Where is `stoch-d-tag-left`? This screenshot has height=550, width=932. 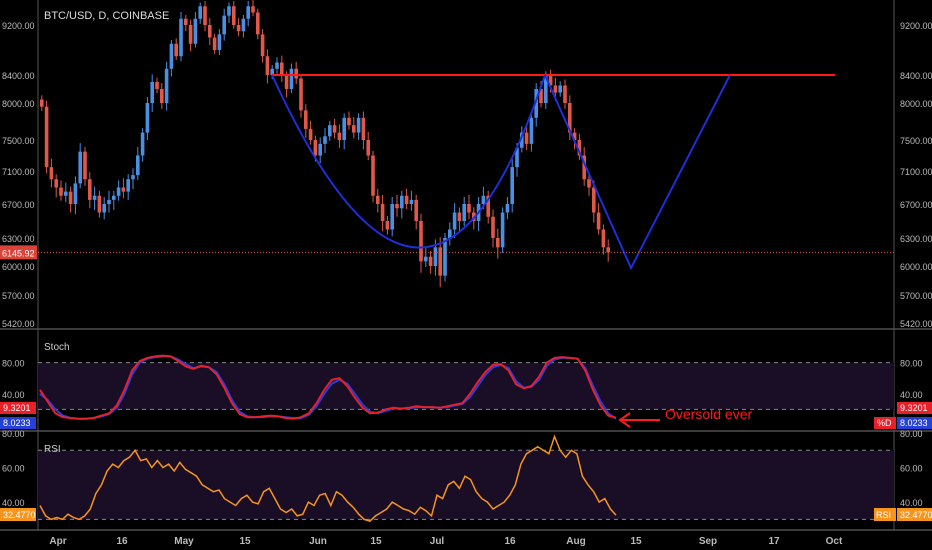 stoch-d-tag-left is located at coordinates (18, 423).